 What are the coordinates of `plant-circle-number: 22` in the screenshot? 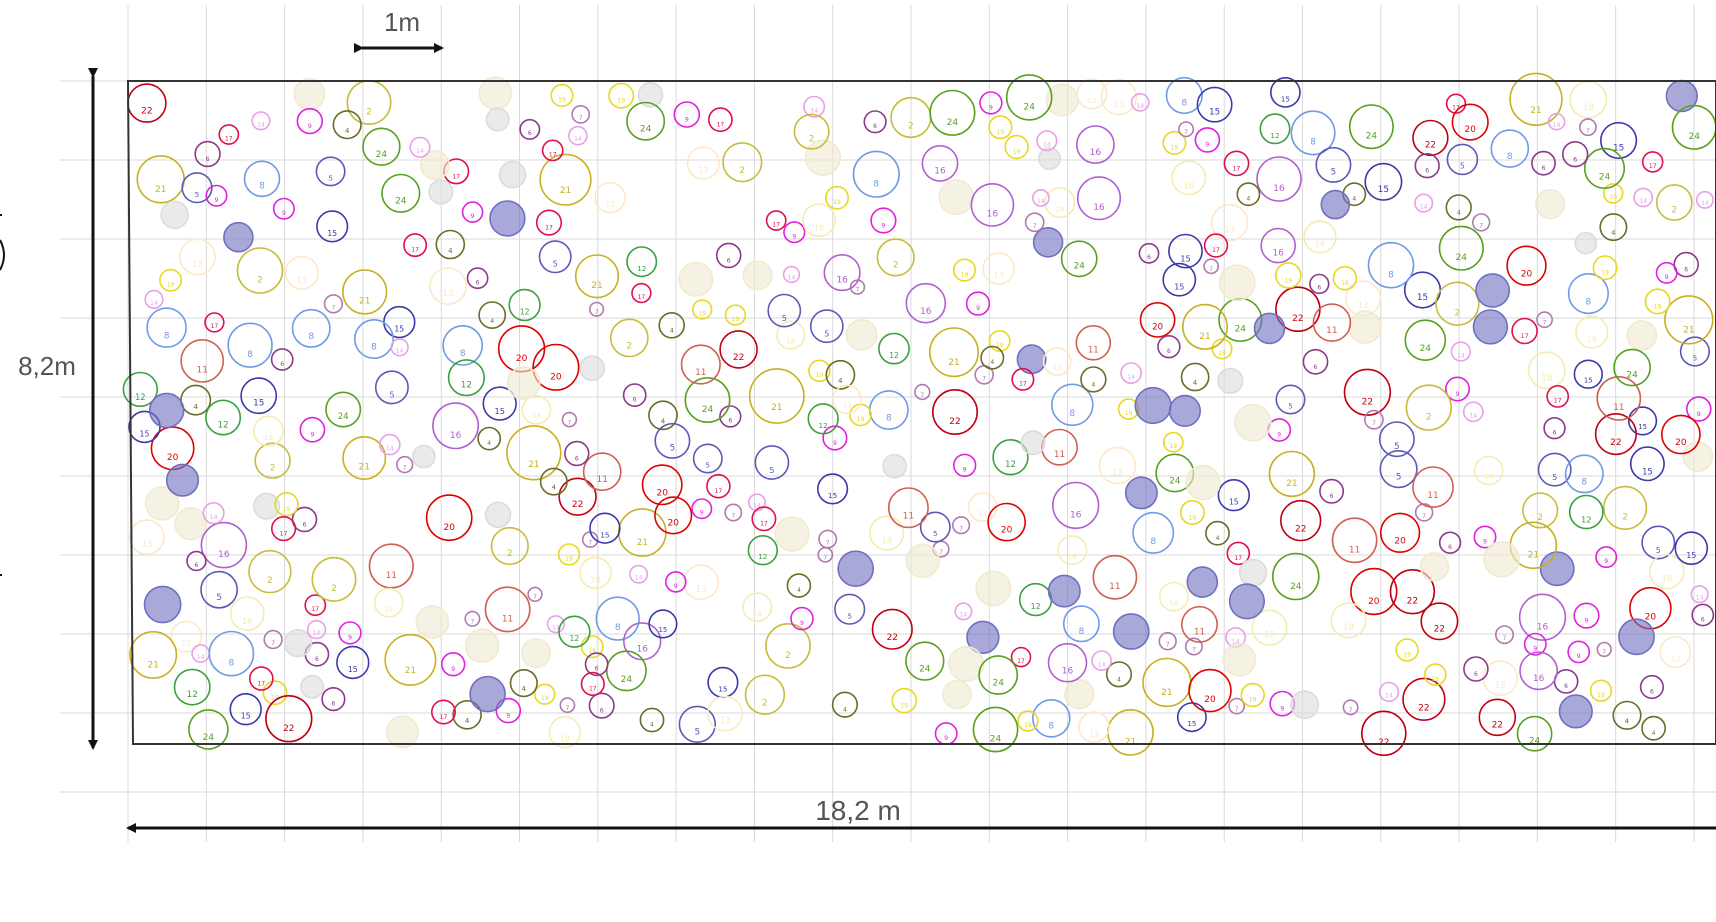 It's located at (1615, 443).